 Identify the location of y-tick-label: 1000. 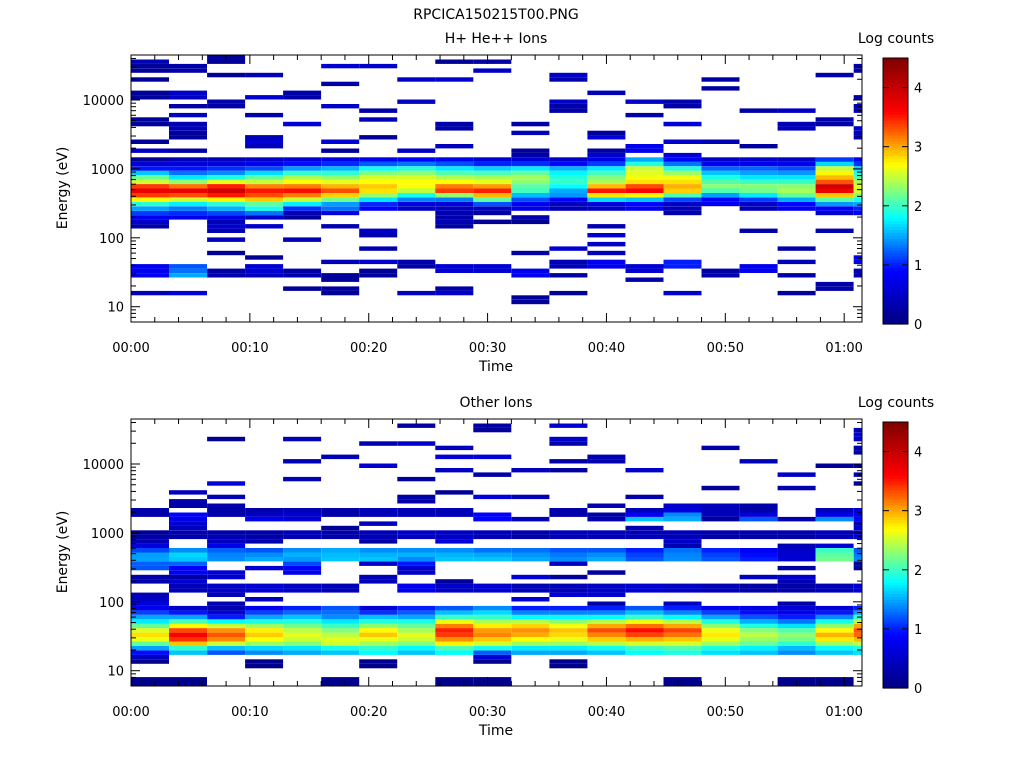
(107, 170).